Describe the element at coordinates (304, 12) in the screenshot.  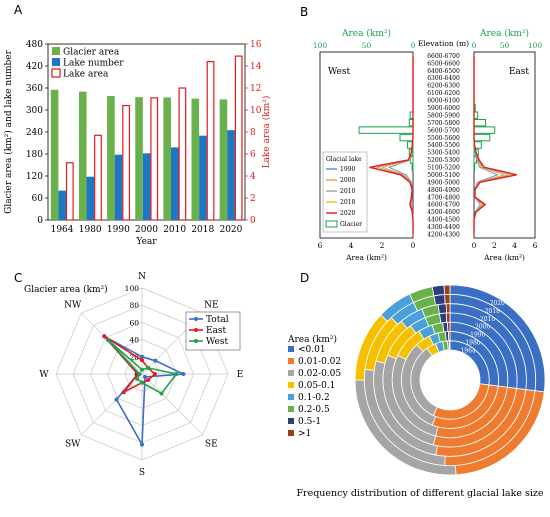
I see `panel-label-b: B` at that location.